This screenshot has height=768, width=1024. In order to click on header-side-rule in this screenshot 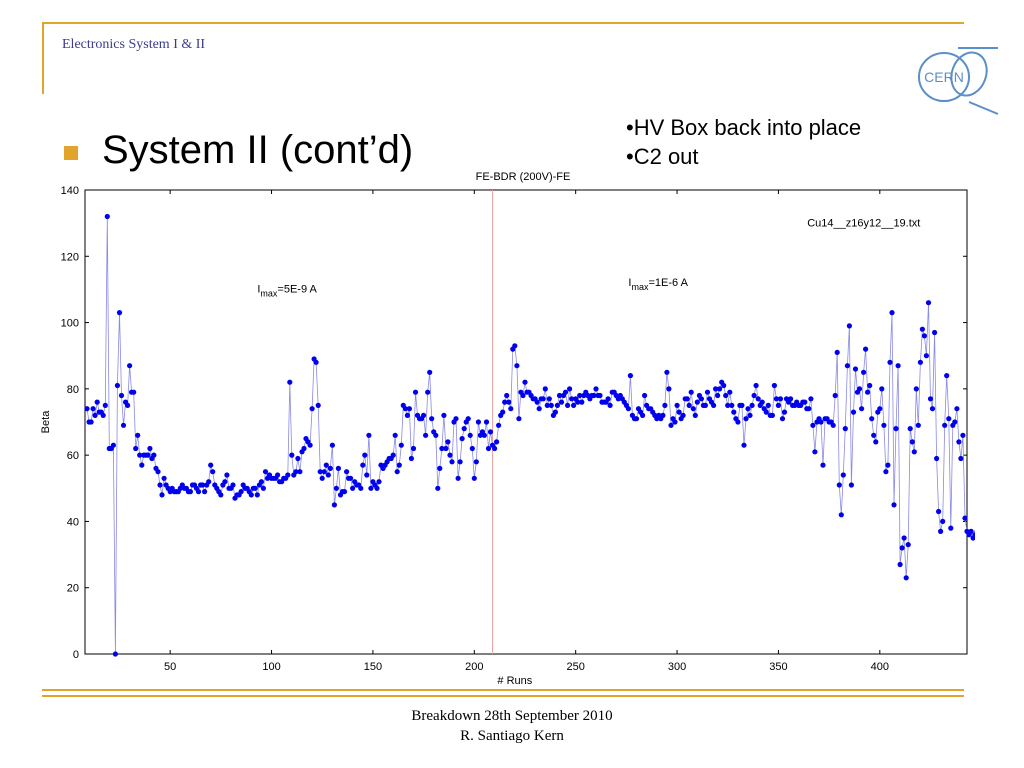, I will do `click(43, 58)`.